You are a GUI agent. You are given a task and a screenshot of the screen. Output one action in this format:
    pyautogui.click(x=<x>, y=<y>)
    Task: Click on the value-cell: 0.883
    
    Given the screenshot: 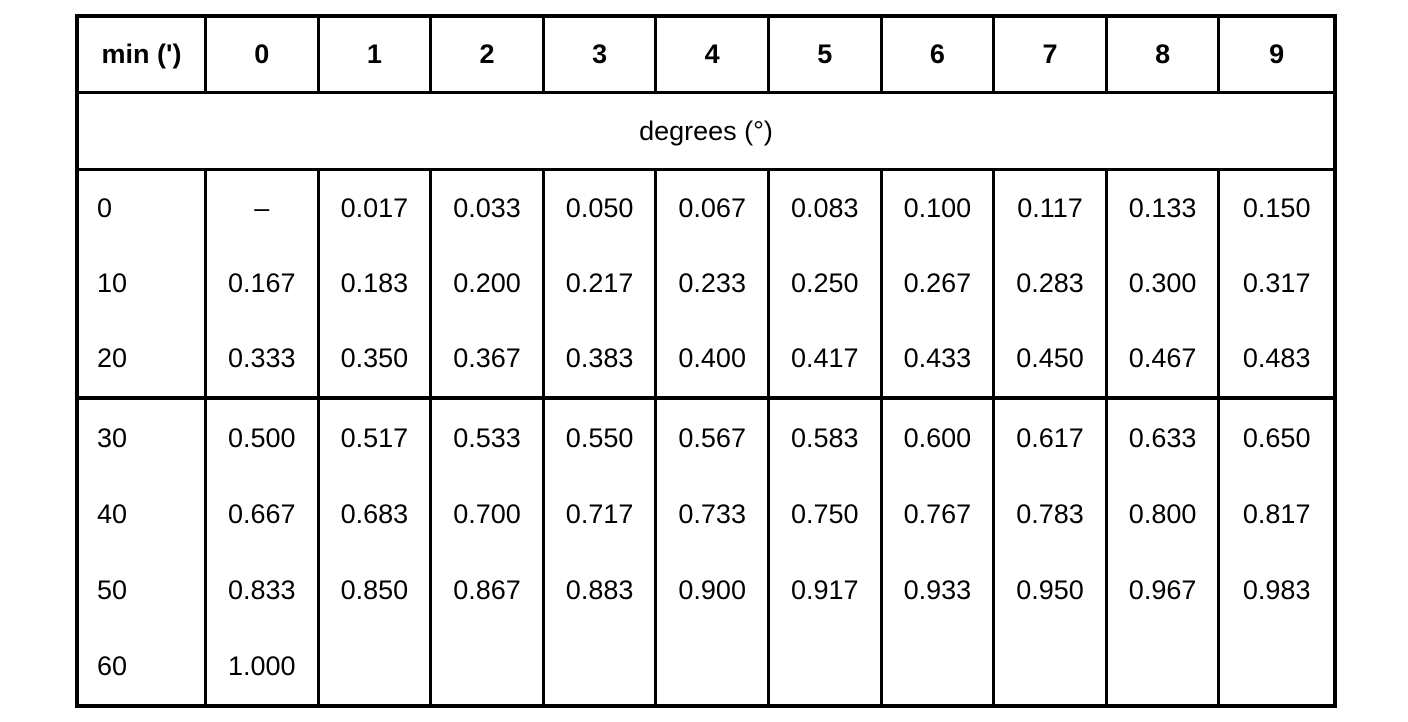 What is the action you would take?
    pyautogui.click(x=601, y=590)
    